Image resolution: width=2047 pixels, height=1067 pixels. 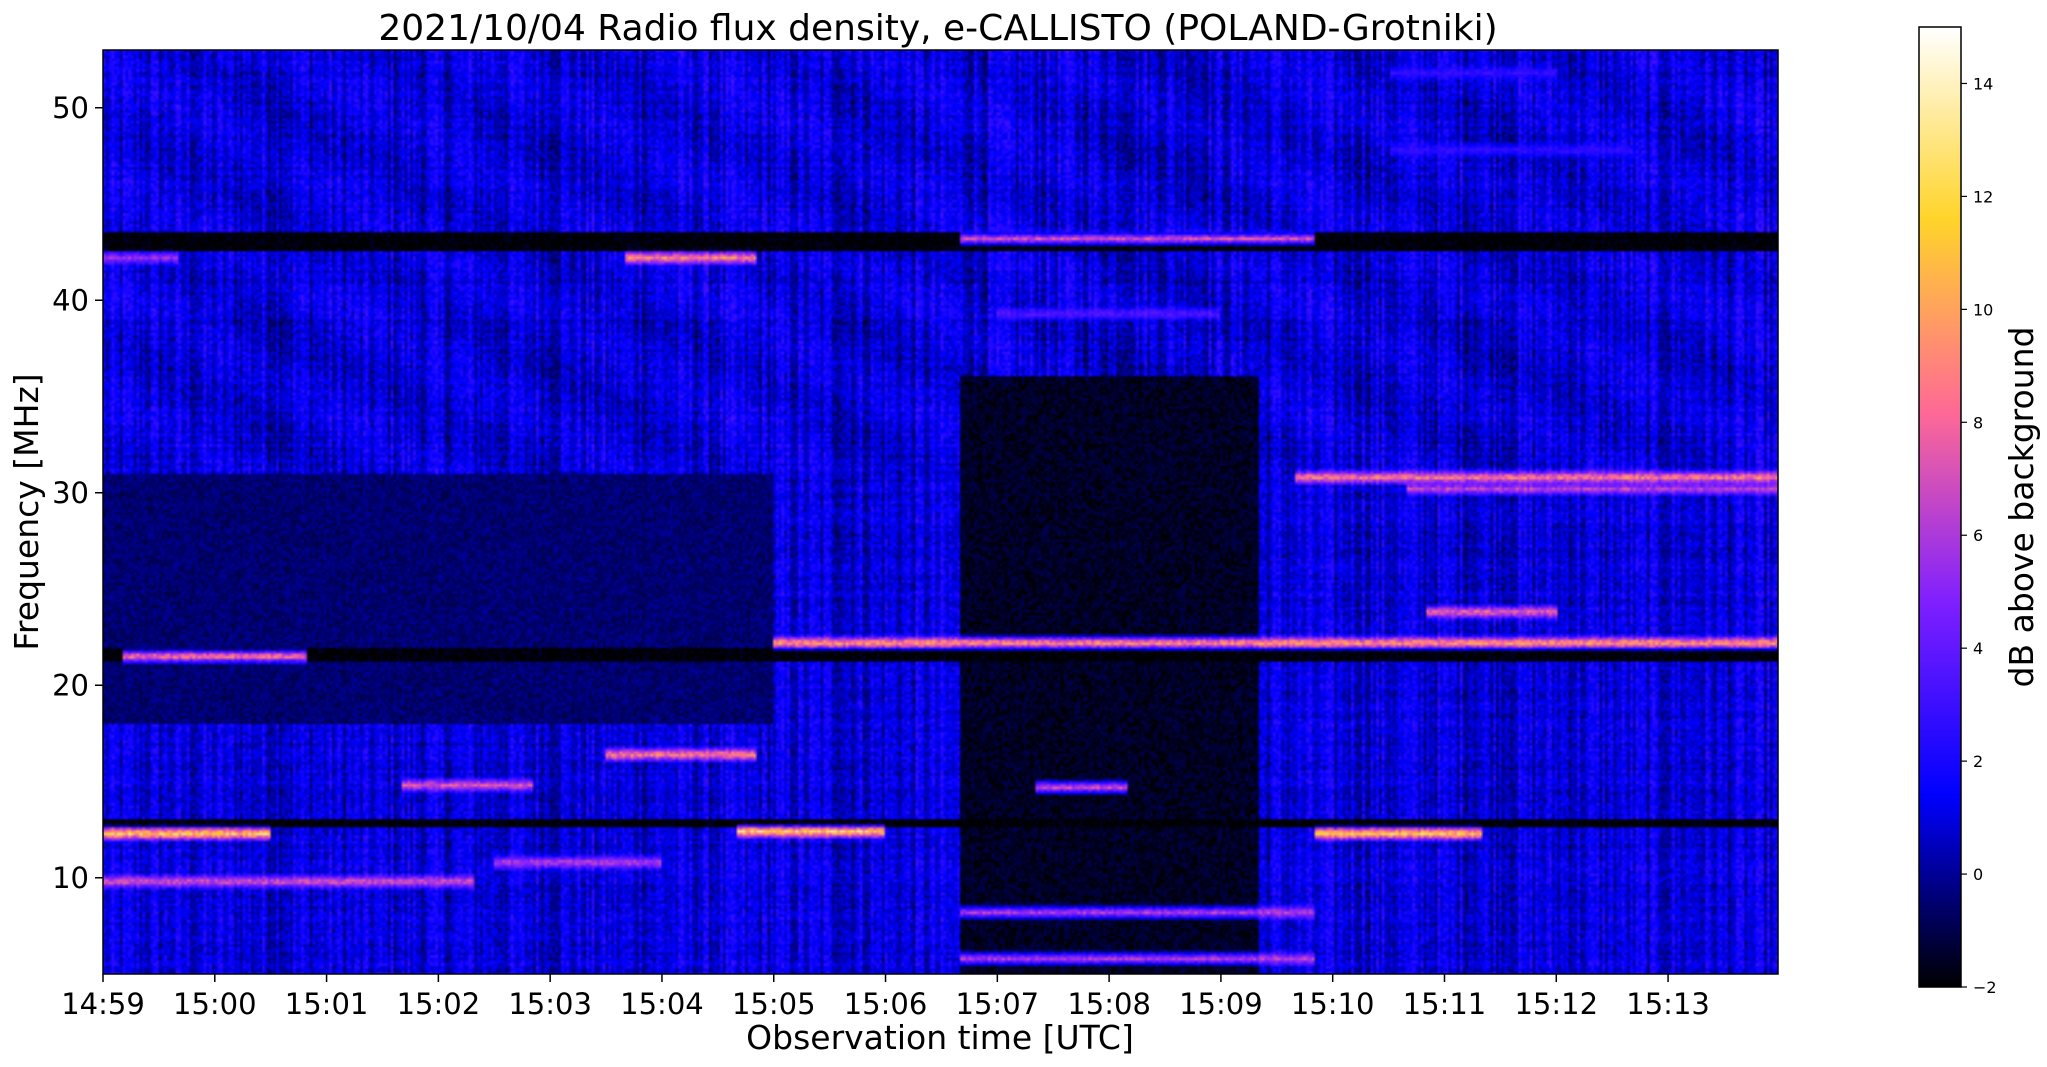 What do you see at coordinates (1978, 874) in the screenshot?
I see `colorbar-tick-label: 0` at bounding box center [1978, 874].